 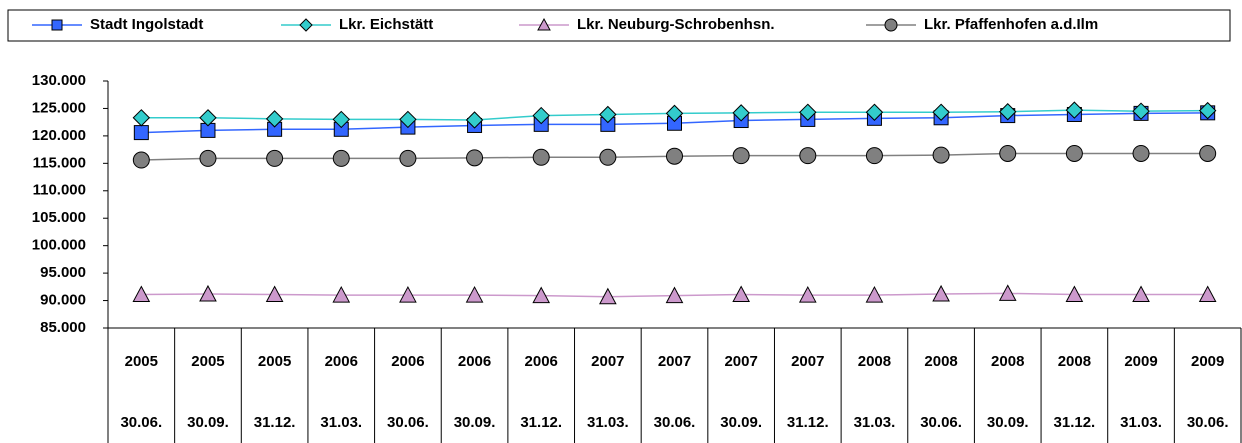 What do you see at coordinates (63, 327) in the screenshot?
I see `y-tick-label: 85.000` at bounding box center [63, 327].